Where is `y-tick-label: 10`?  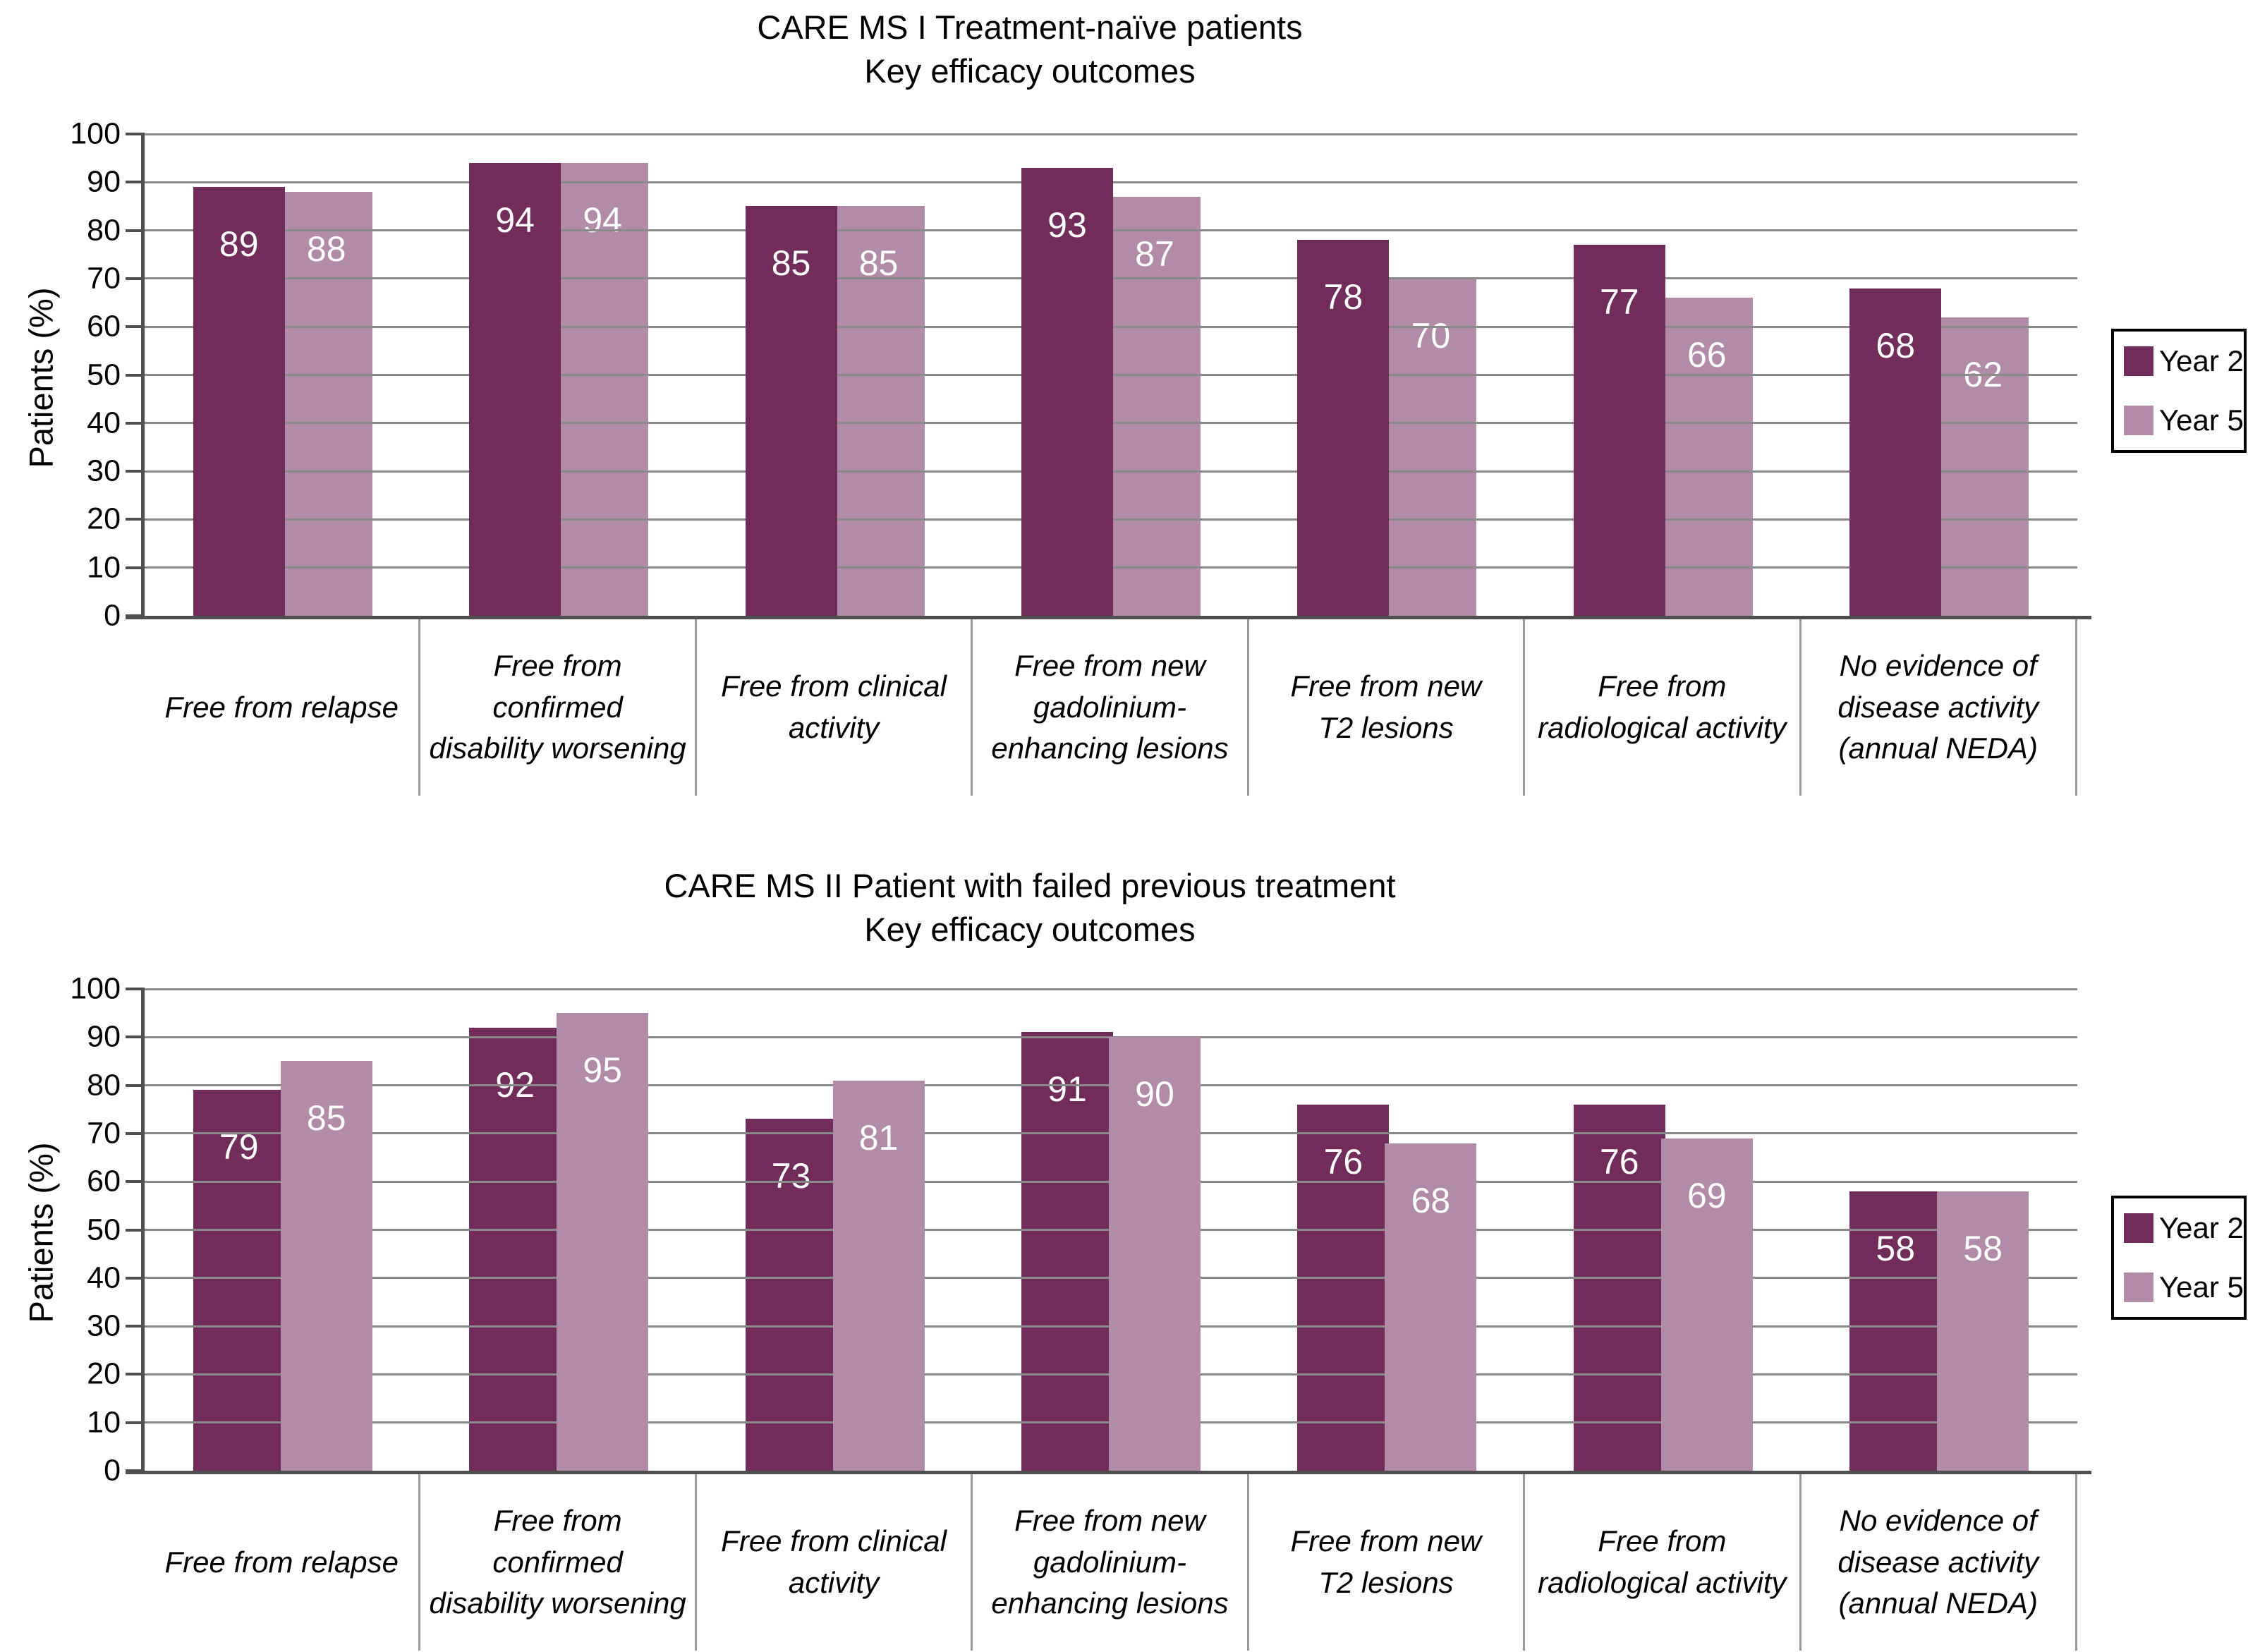 y-tick-label: 10 is located at coordinates (104, 1423).